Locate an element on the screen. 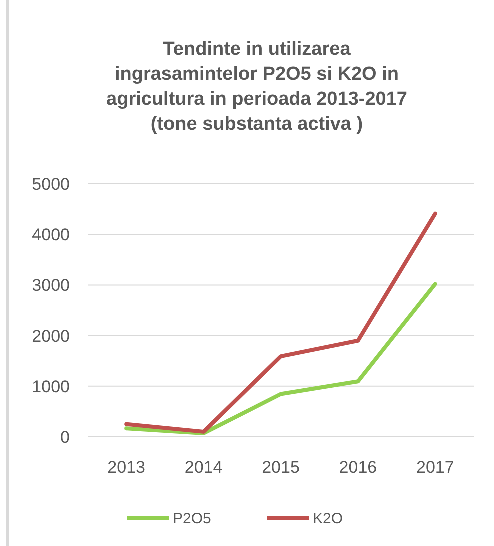 Image resolution: width=494 pixels, height=546 pixels. y-tick-label: 1000 is located at coordinates (51, 386).